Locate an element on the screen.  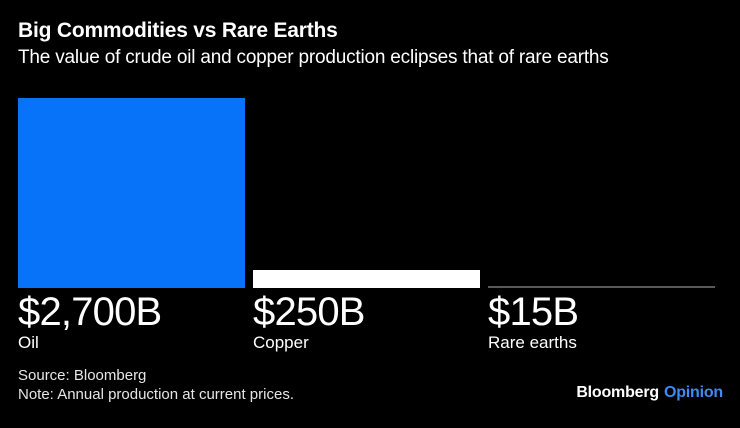
brand-bloomberg: Bloomberg is located at coordinates (617, 392).